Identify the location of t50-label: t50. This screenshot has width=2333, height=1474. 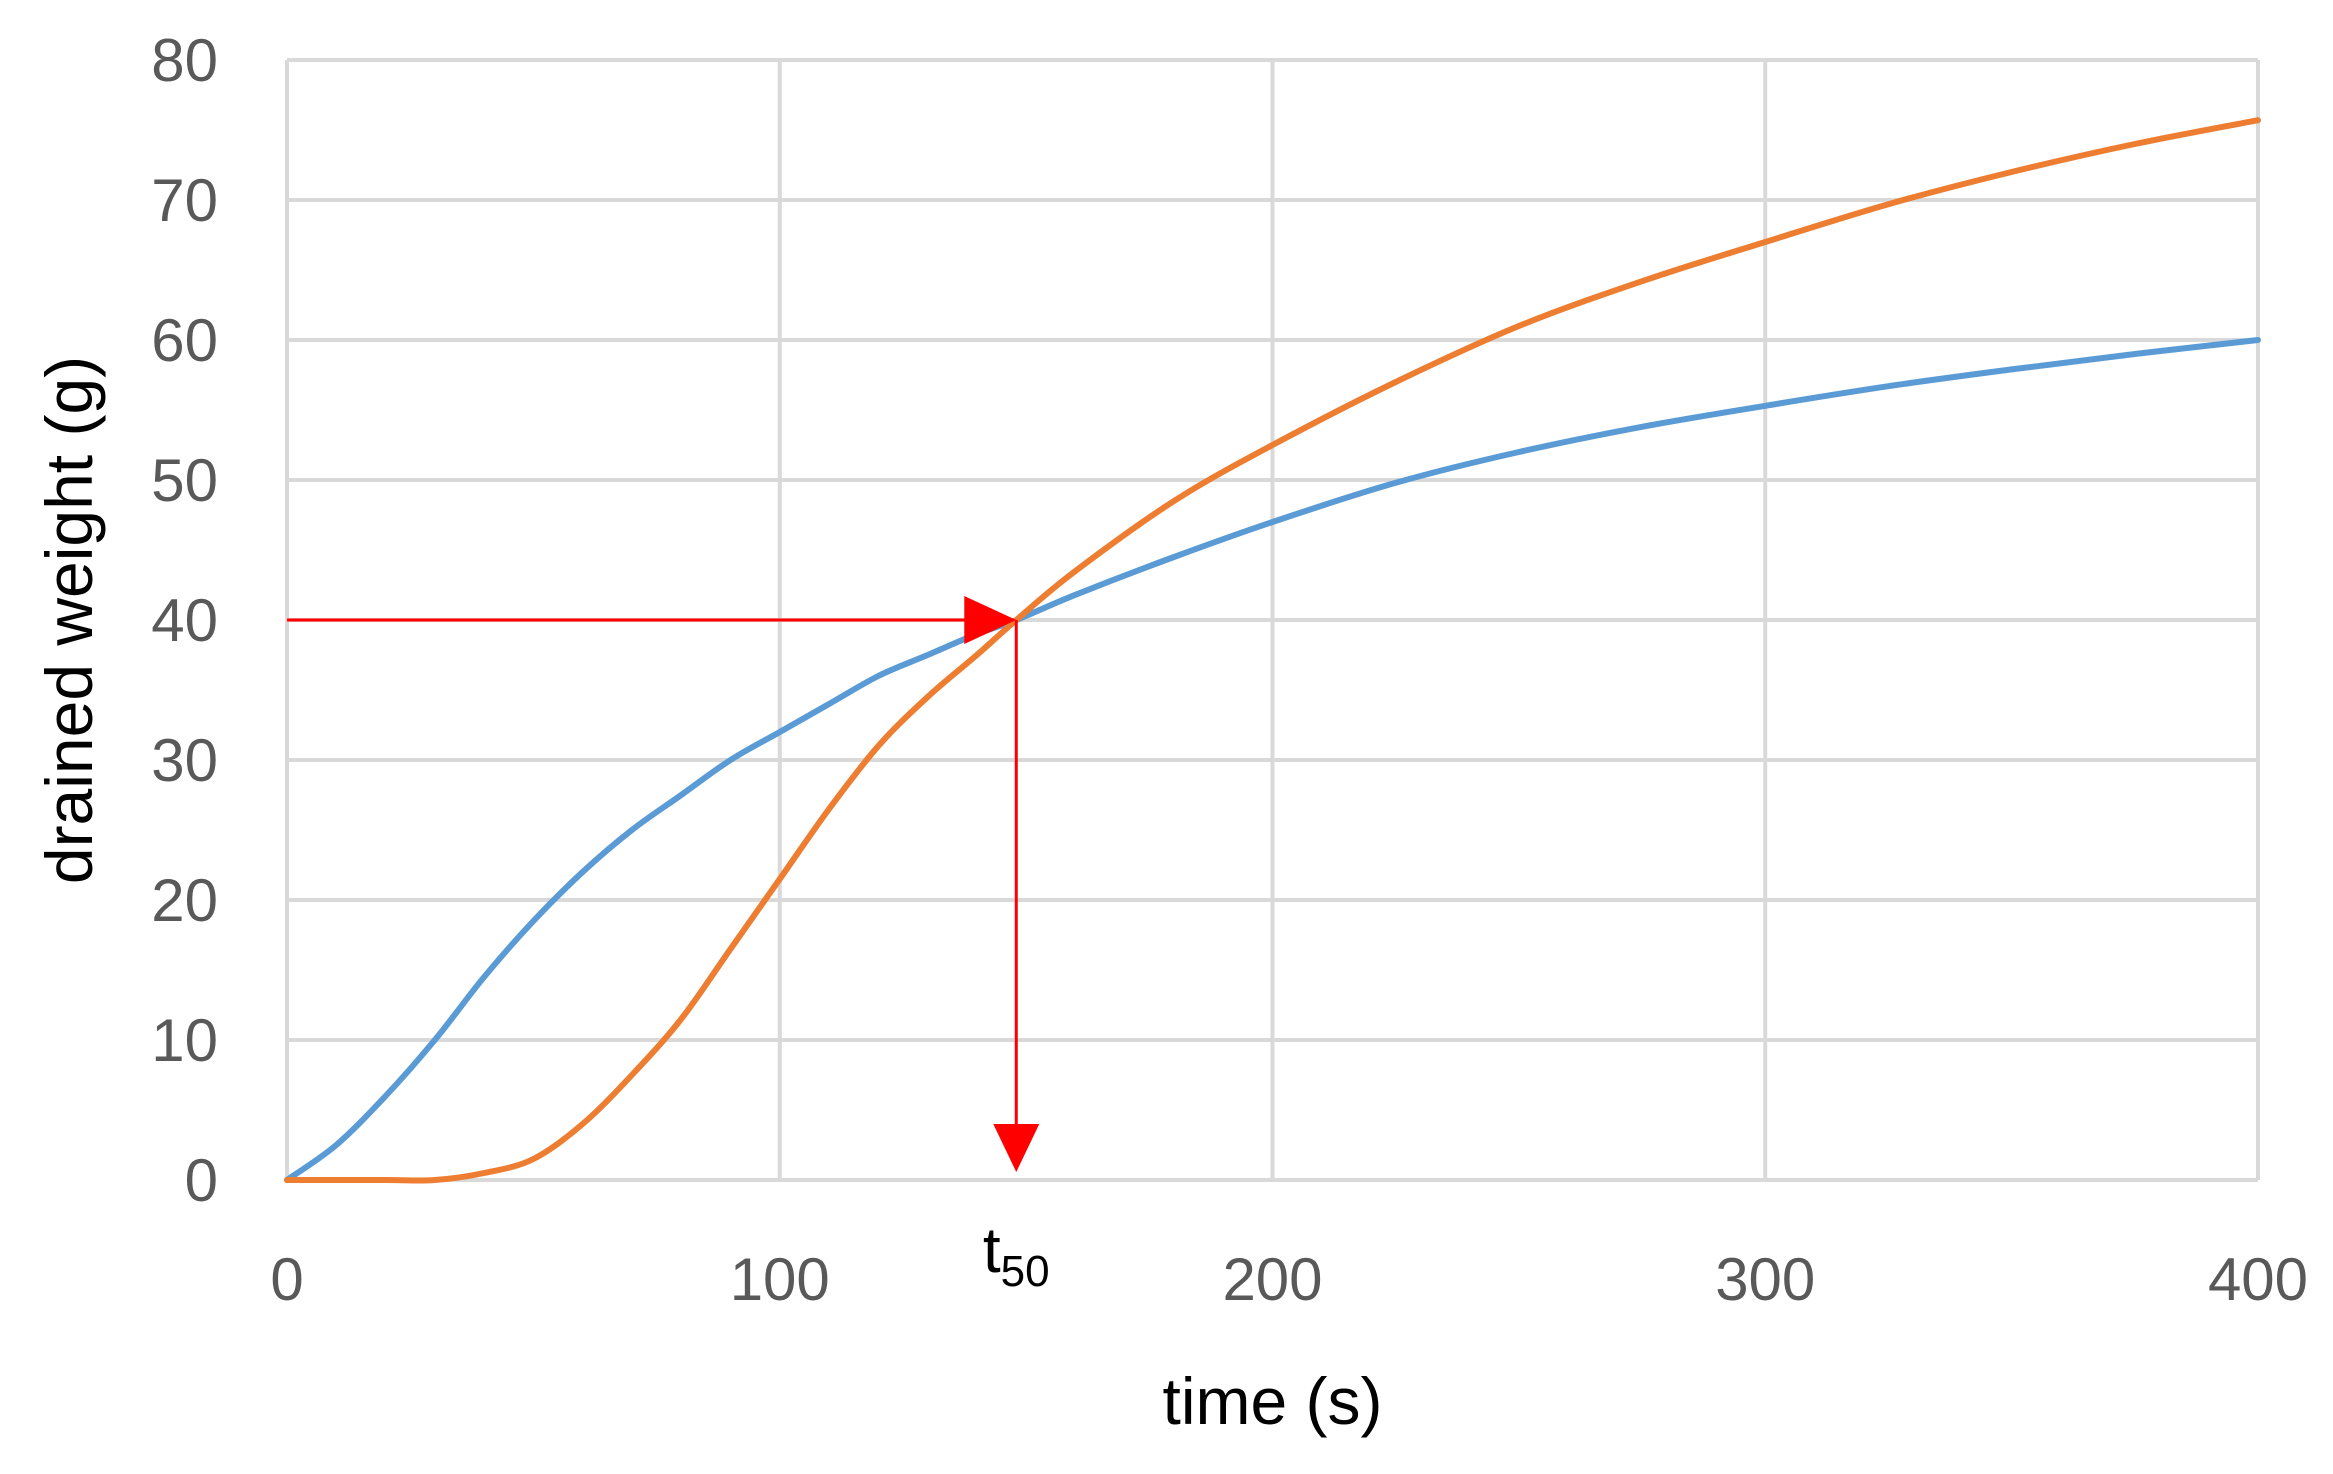
(1016, 1255).